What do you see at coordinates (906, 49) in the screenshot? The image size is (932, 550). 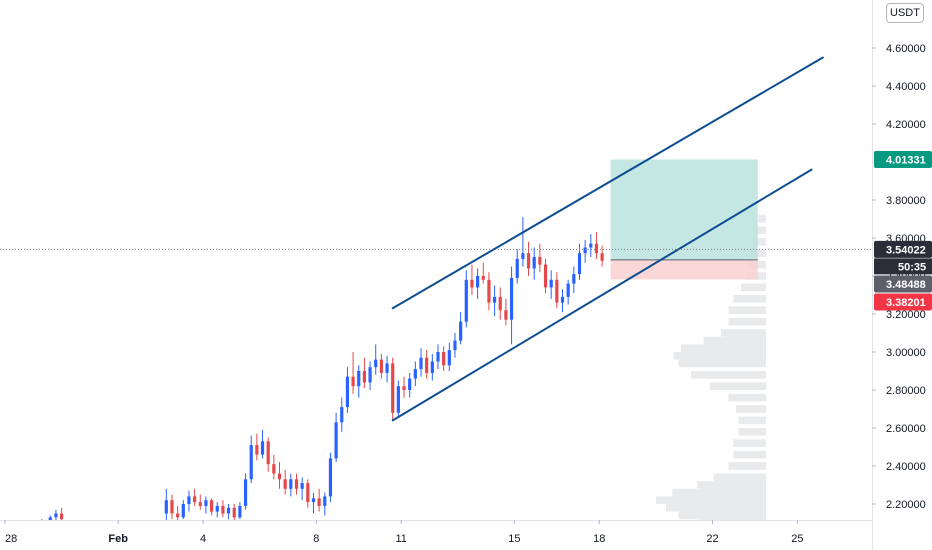 I see `price-tick-label: 4.60000` at bounding box center [906, 49].